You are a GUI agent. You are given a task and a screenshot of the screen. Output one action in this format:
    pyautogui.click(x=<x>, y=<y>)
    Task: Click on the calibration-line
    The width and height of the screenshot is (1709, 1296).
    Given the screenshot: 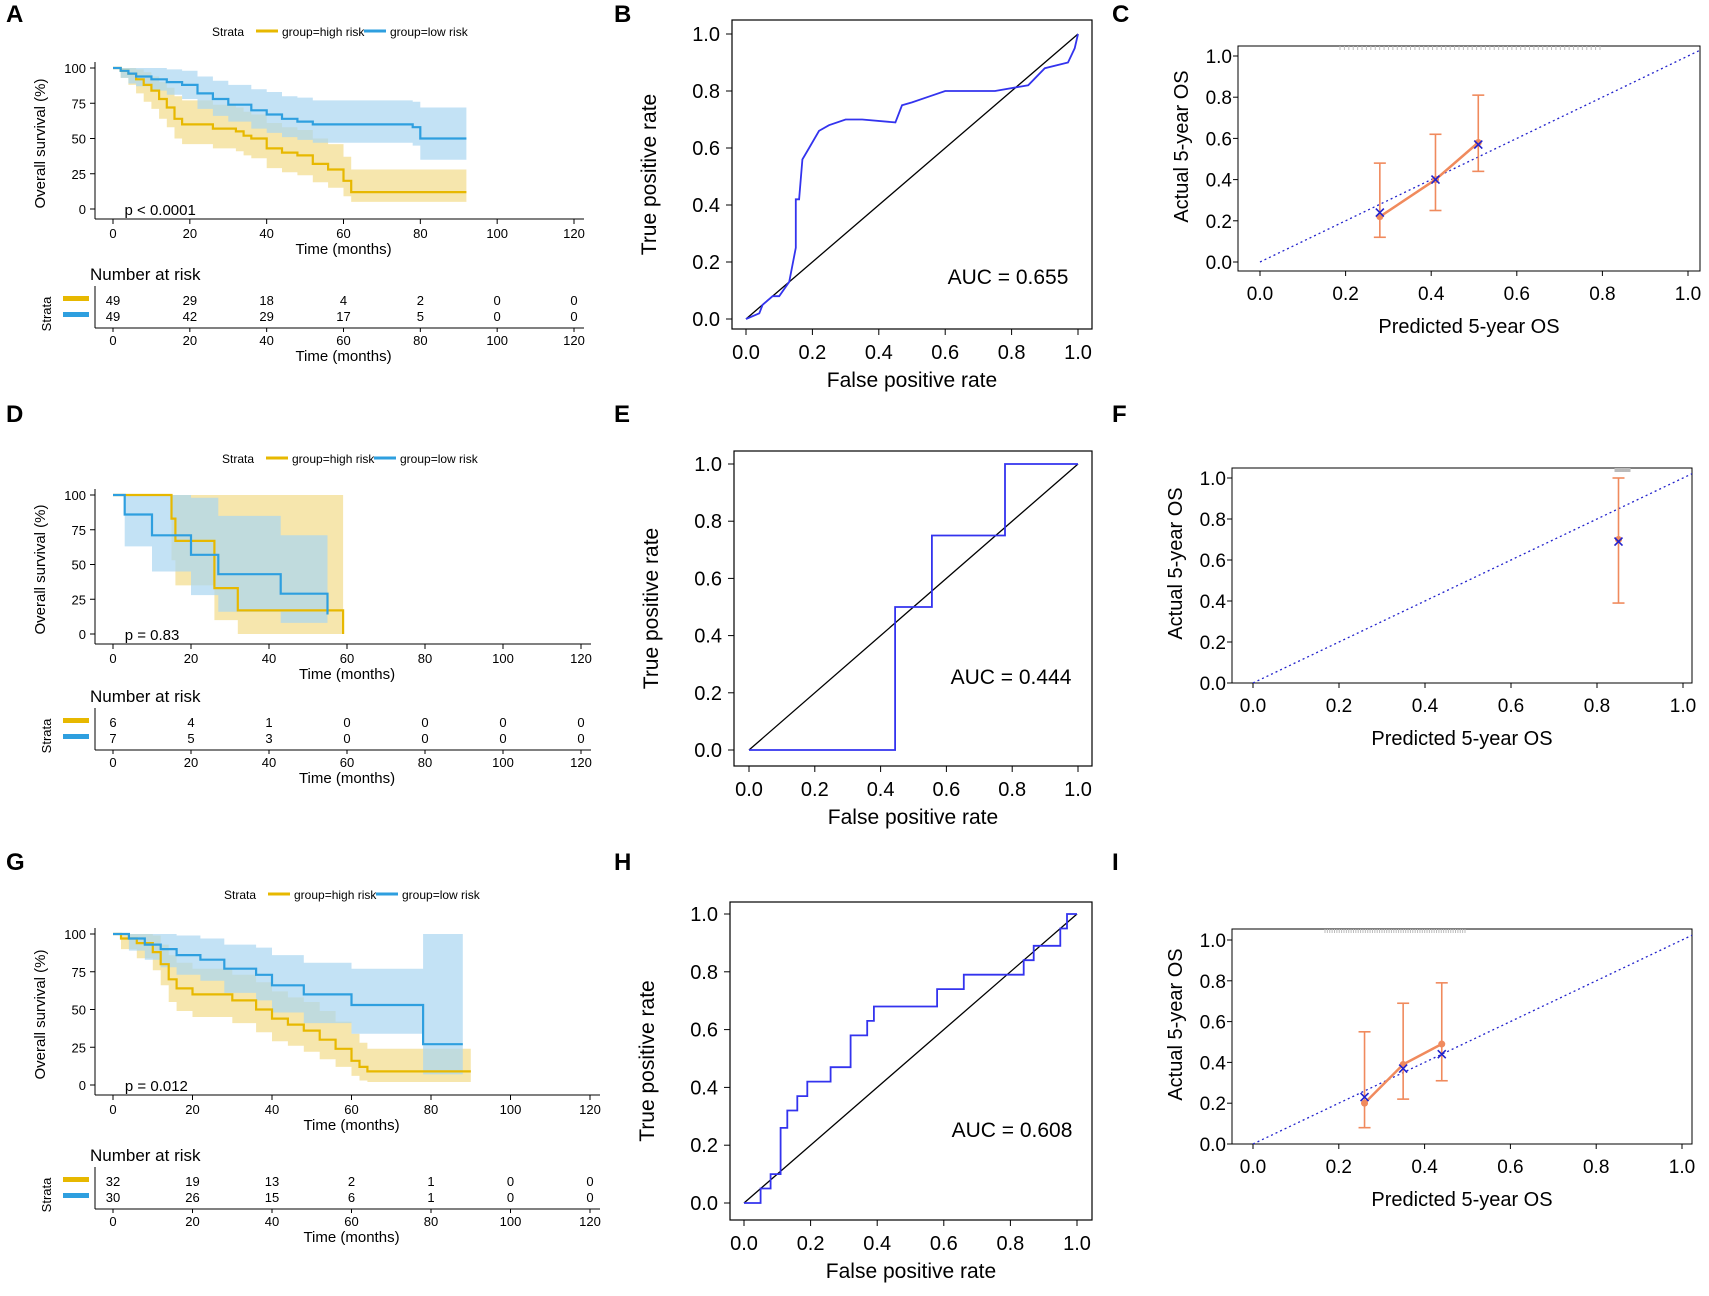 What is the action you would take?
    pyautogui.click(x=1429, y=179)
    